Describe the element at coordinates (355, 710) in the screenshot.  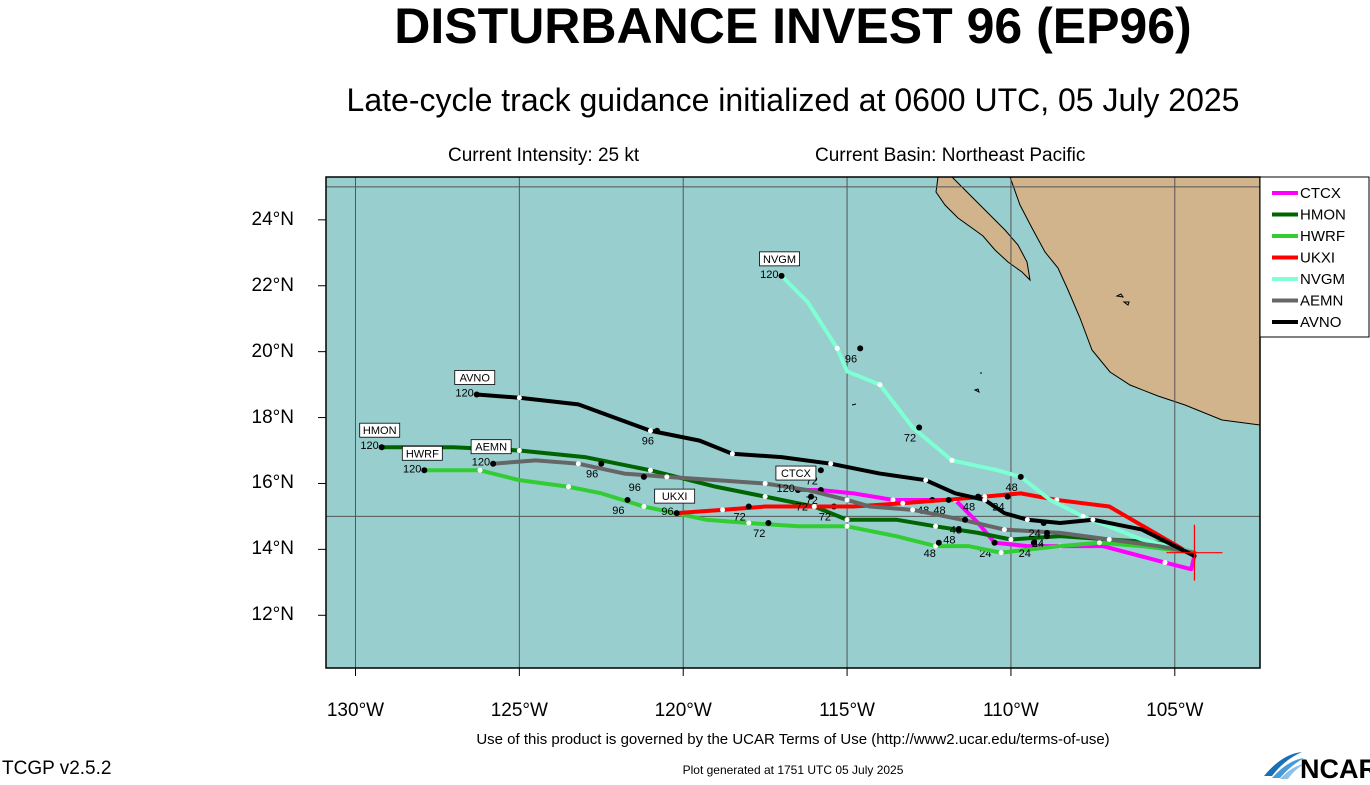
I see `lon-tick-label: 130°W` at that location.